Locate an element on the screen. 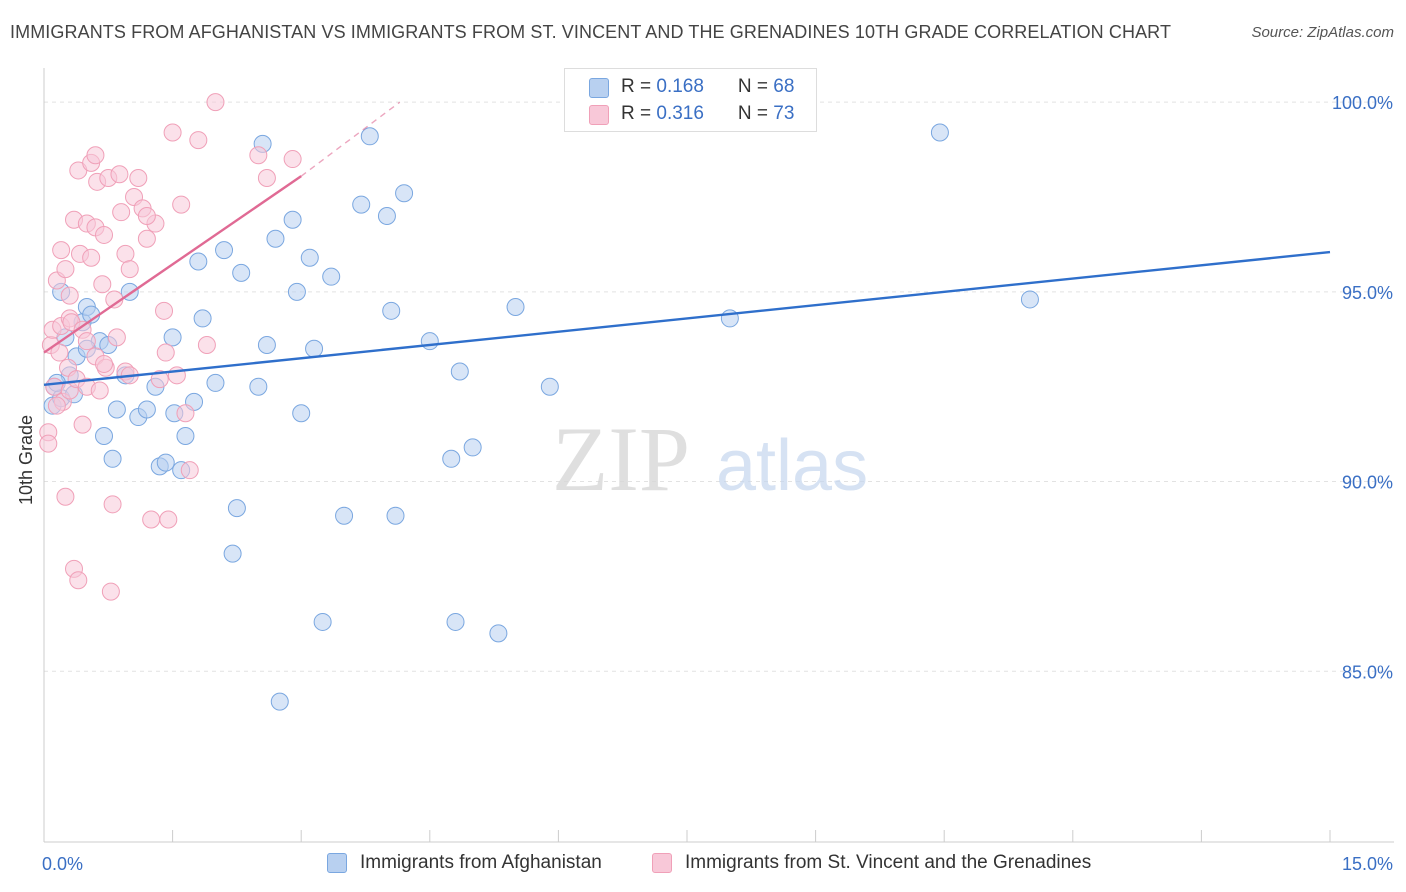 This screenshot has width=1406, height=892. y-axis-label: 10th Grade is located at coordinates (26, 460).